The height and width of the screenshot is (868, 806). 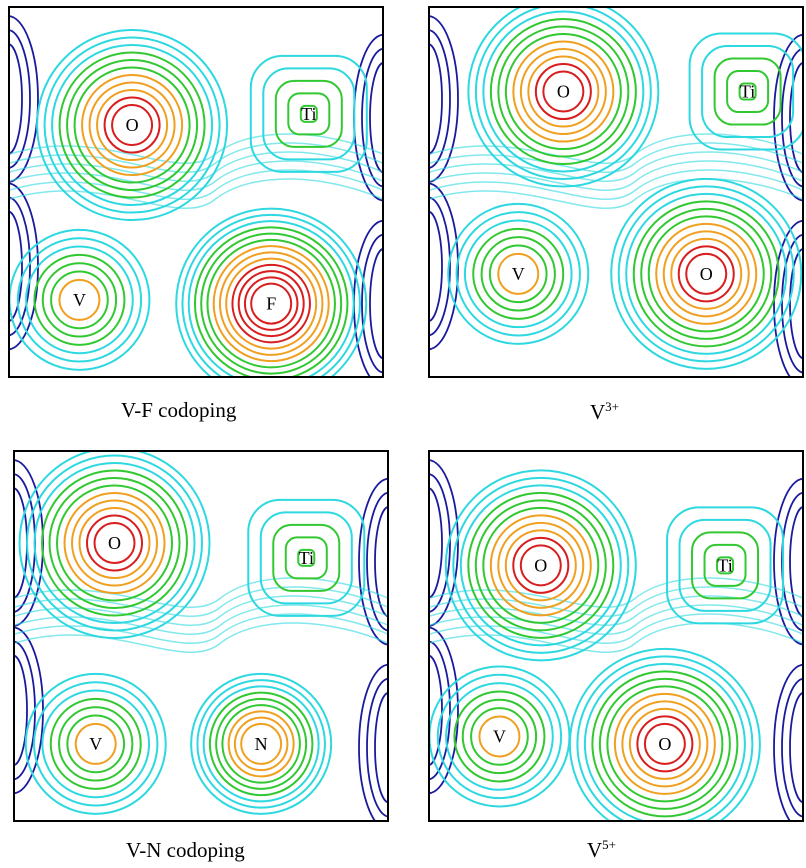 What do you see at coordinates (605, 411) in the screenshot?
I see `caption-v3plus: V3+` at bounding box center [605, 411].